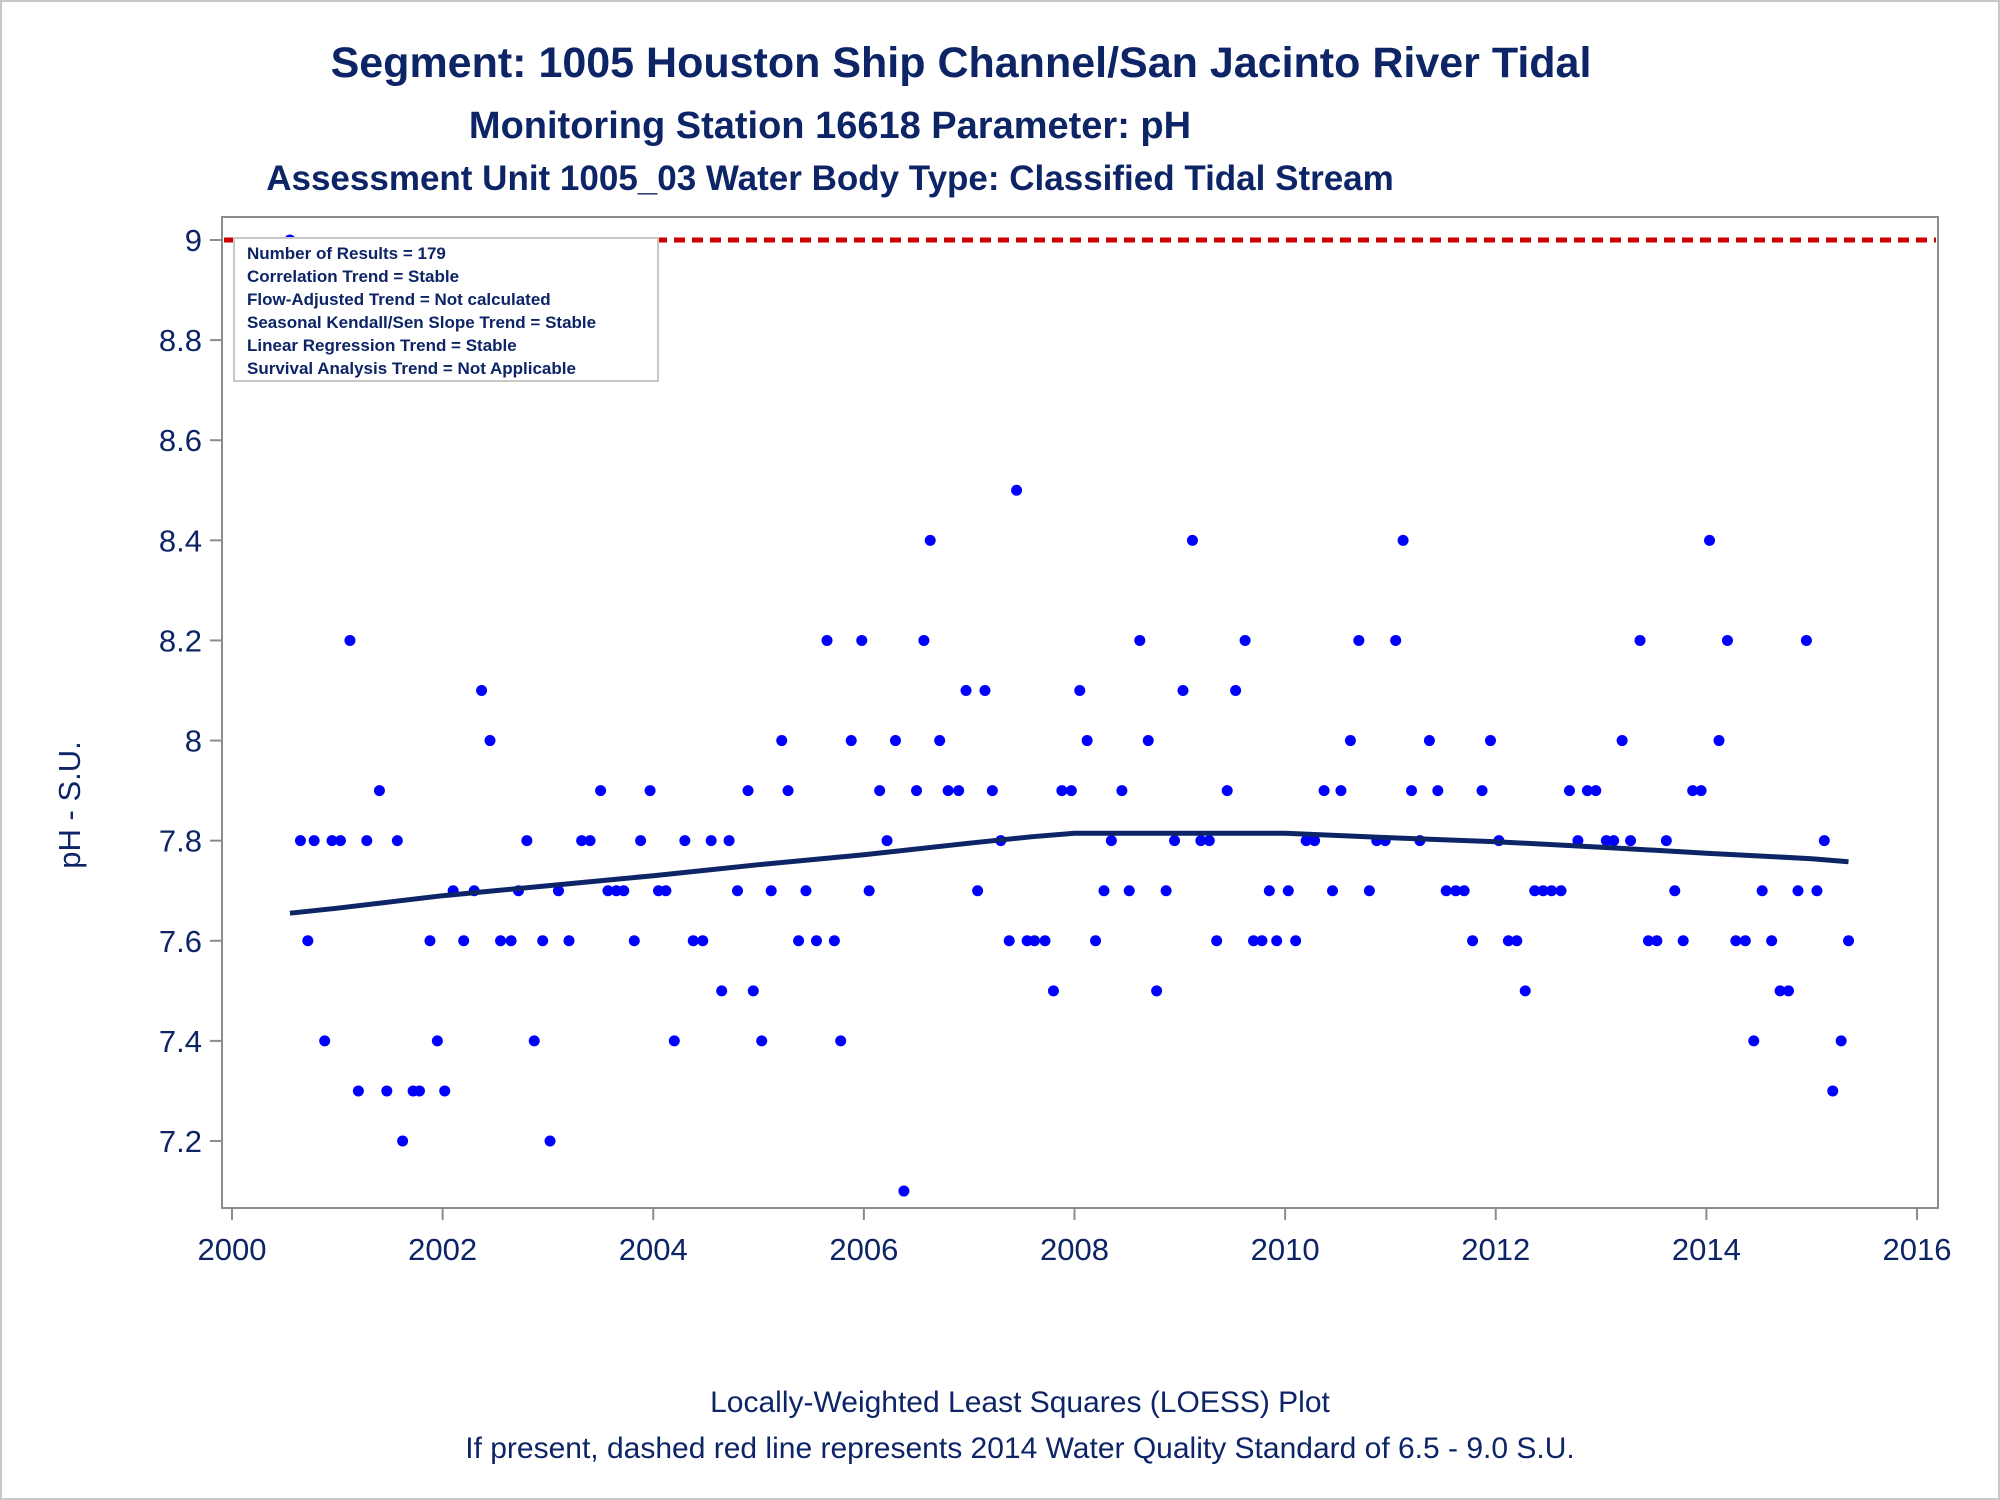 This screenshot has height=1500, width=2000. Describe the element at coordinates (193, 741) in the screenshot. I see `y-tick-label: 8` at that location.